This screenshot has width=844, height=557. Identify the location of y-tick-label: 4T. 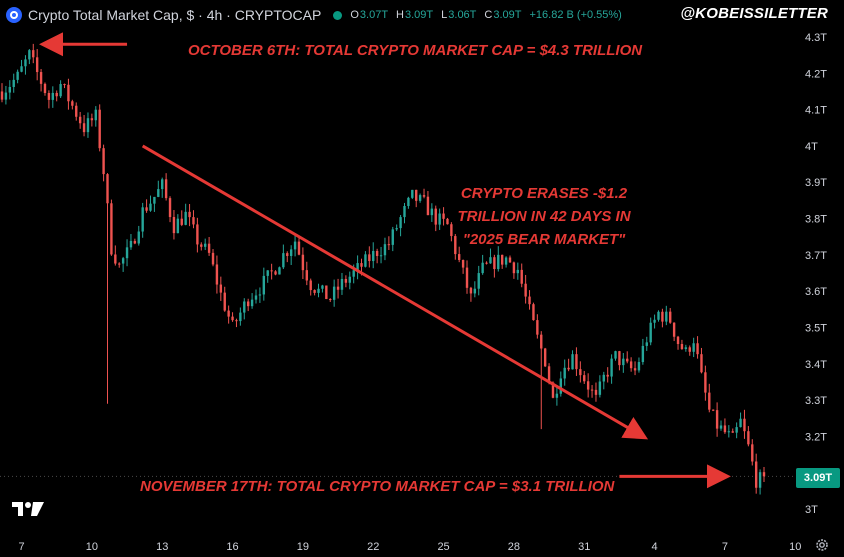
(811, 147).